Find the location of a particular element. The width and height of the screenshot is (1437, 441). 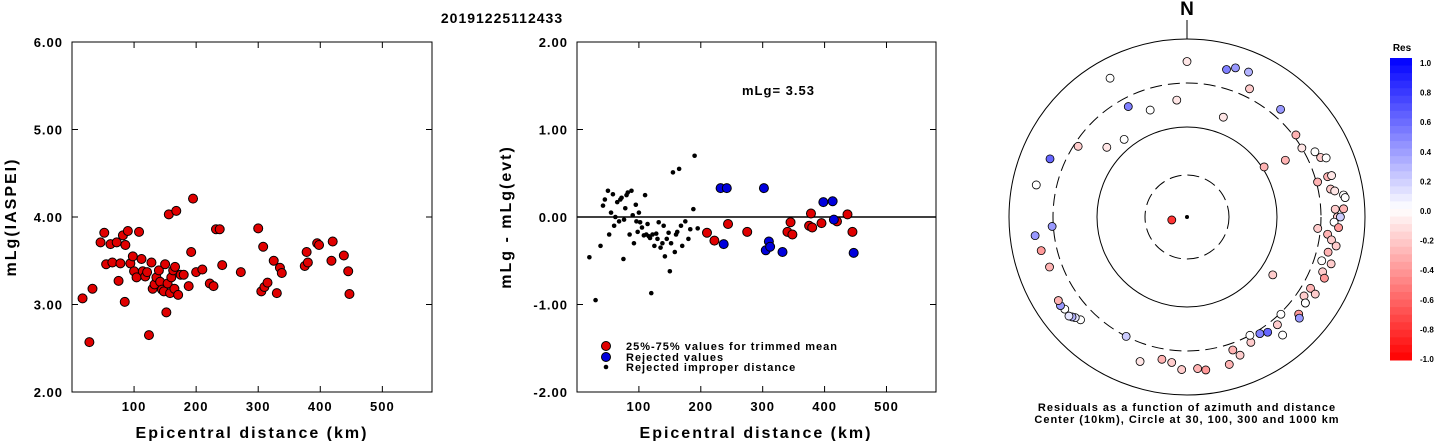

left-ytick-label: 3.00 is located at coordinates (48, 305).